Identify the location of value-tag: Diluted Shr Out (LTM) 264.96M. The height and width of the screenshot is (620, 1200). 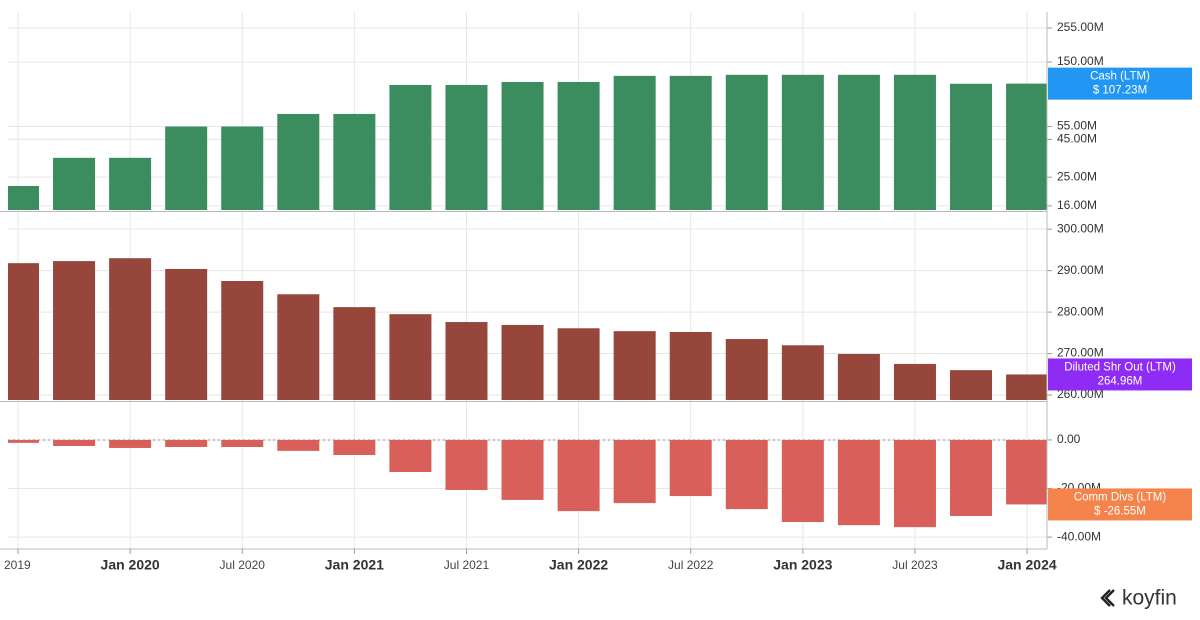
(1120, 374).